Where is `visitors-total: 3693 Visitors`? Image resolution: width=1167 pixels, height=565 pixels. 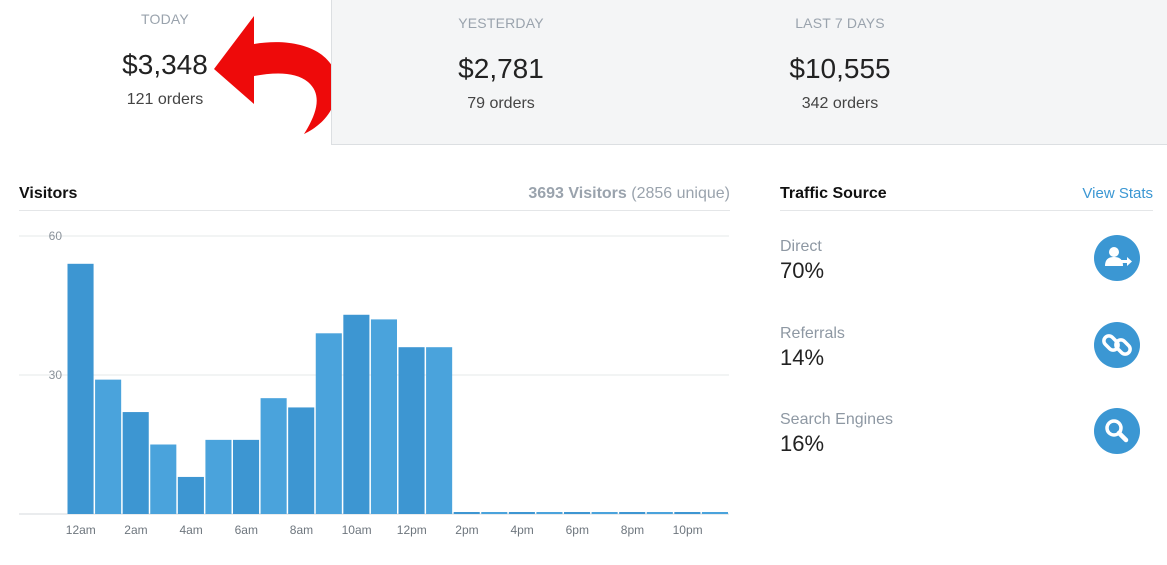
visitors-total: 3693 Visitors is located at coordinates (577, 193).